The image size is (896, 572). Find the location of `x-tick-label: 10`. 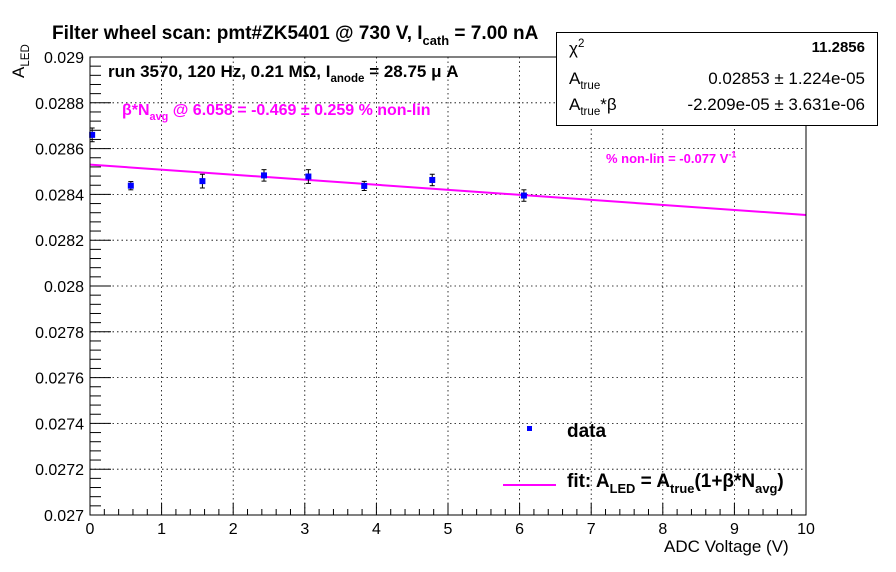

x-tick-label: 10 is located at coordinates (806, 529).